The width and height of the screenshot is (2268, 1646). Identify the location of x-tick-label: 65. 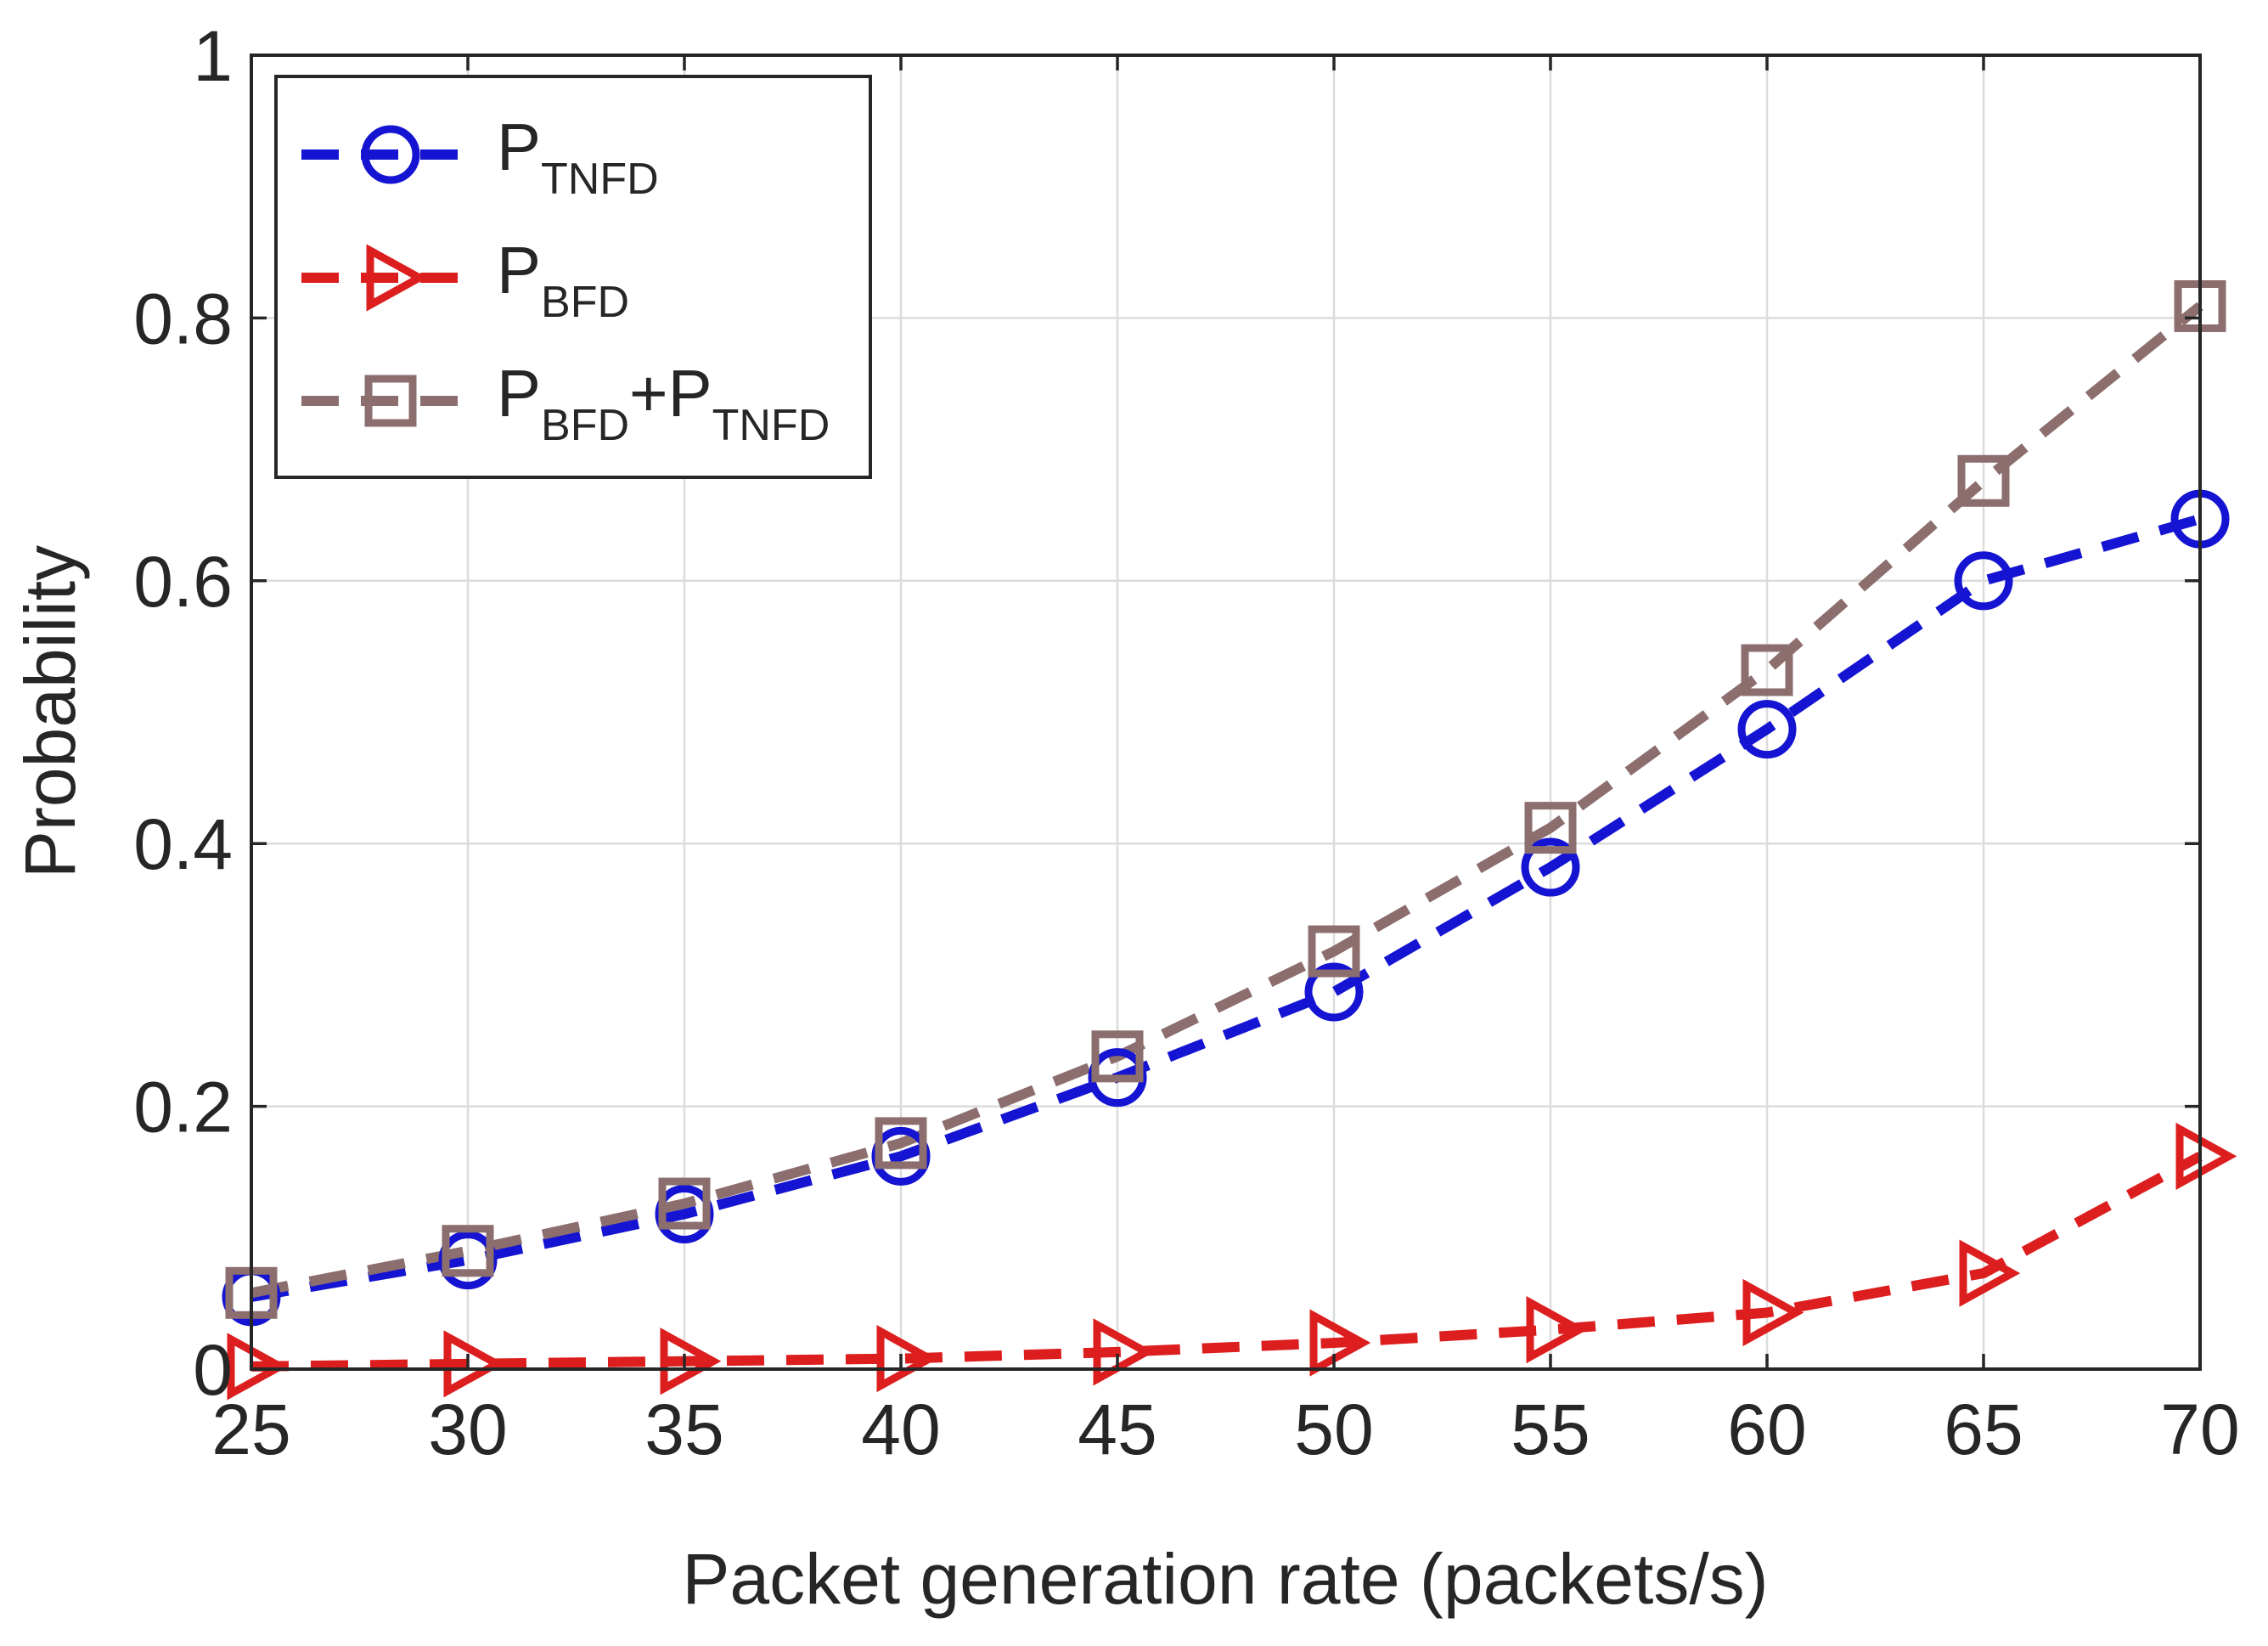
(1983, 1430).